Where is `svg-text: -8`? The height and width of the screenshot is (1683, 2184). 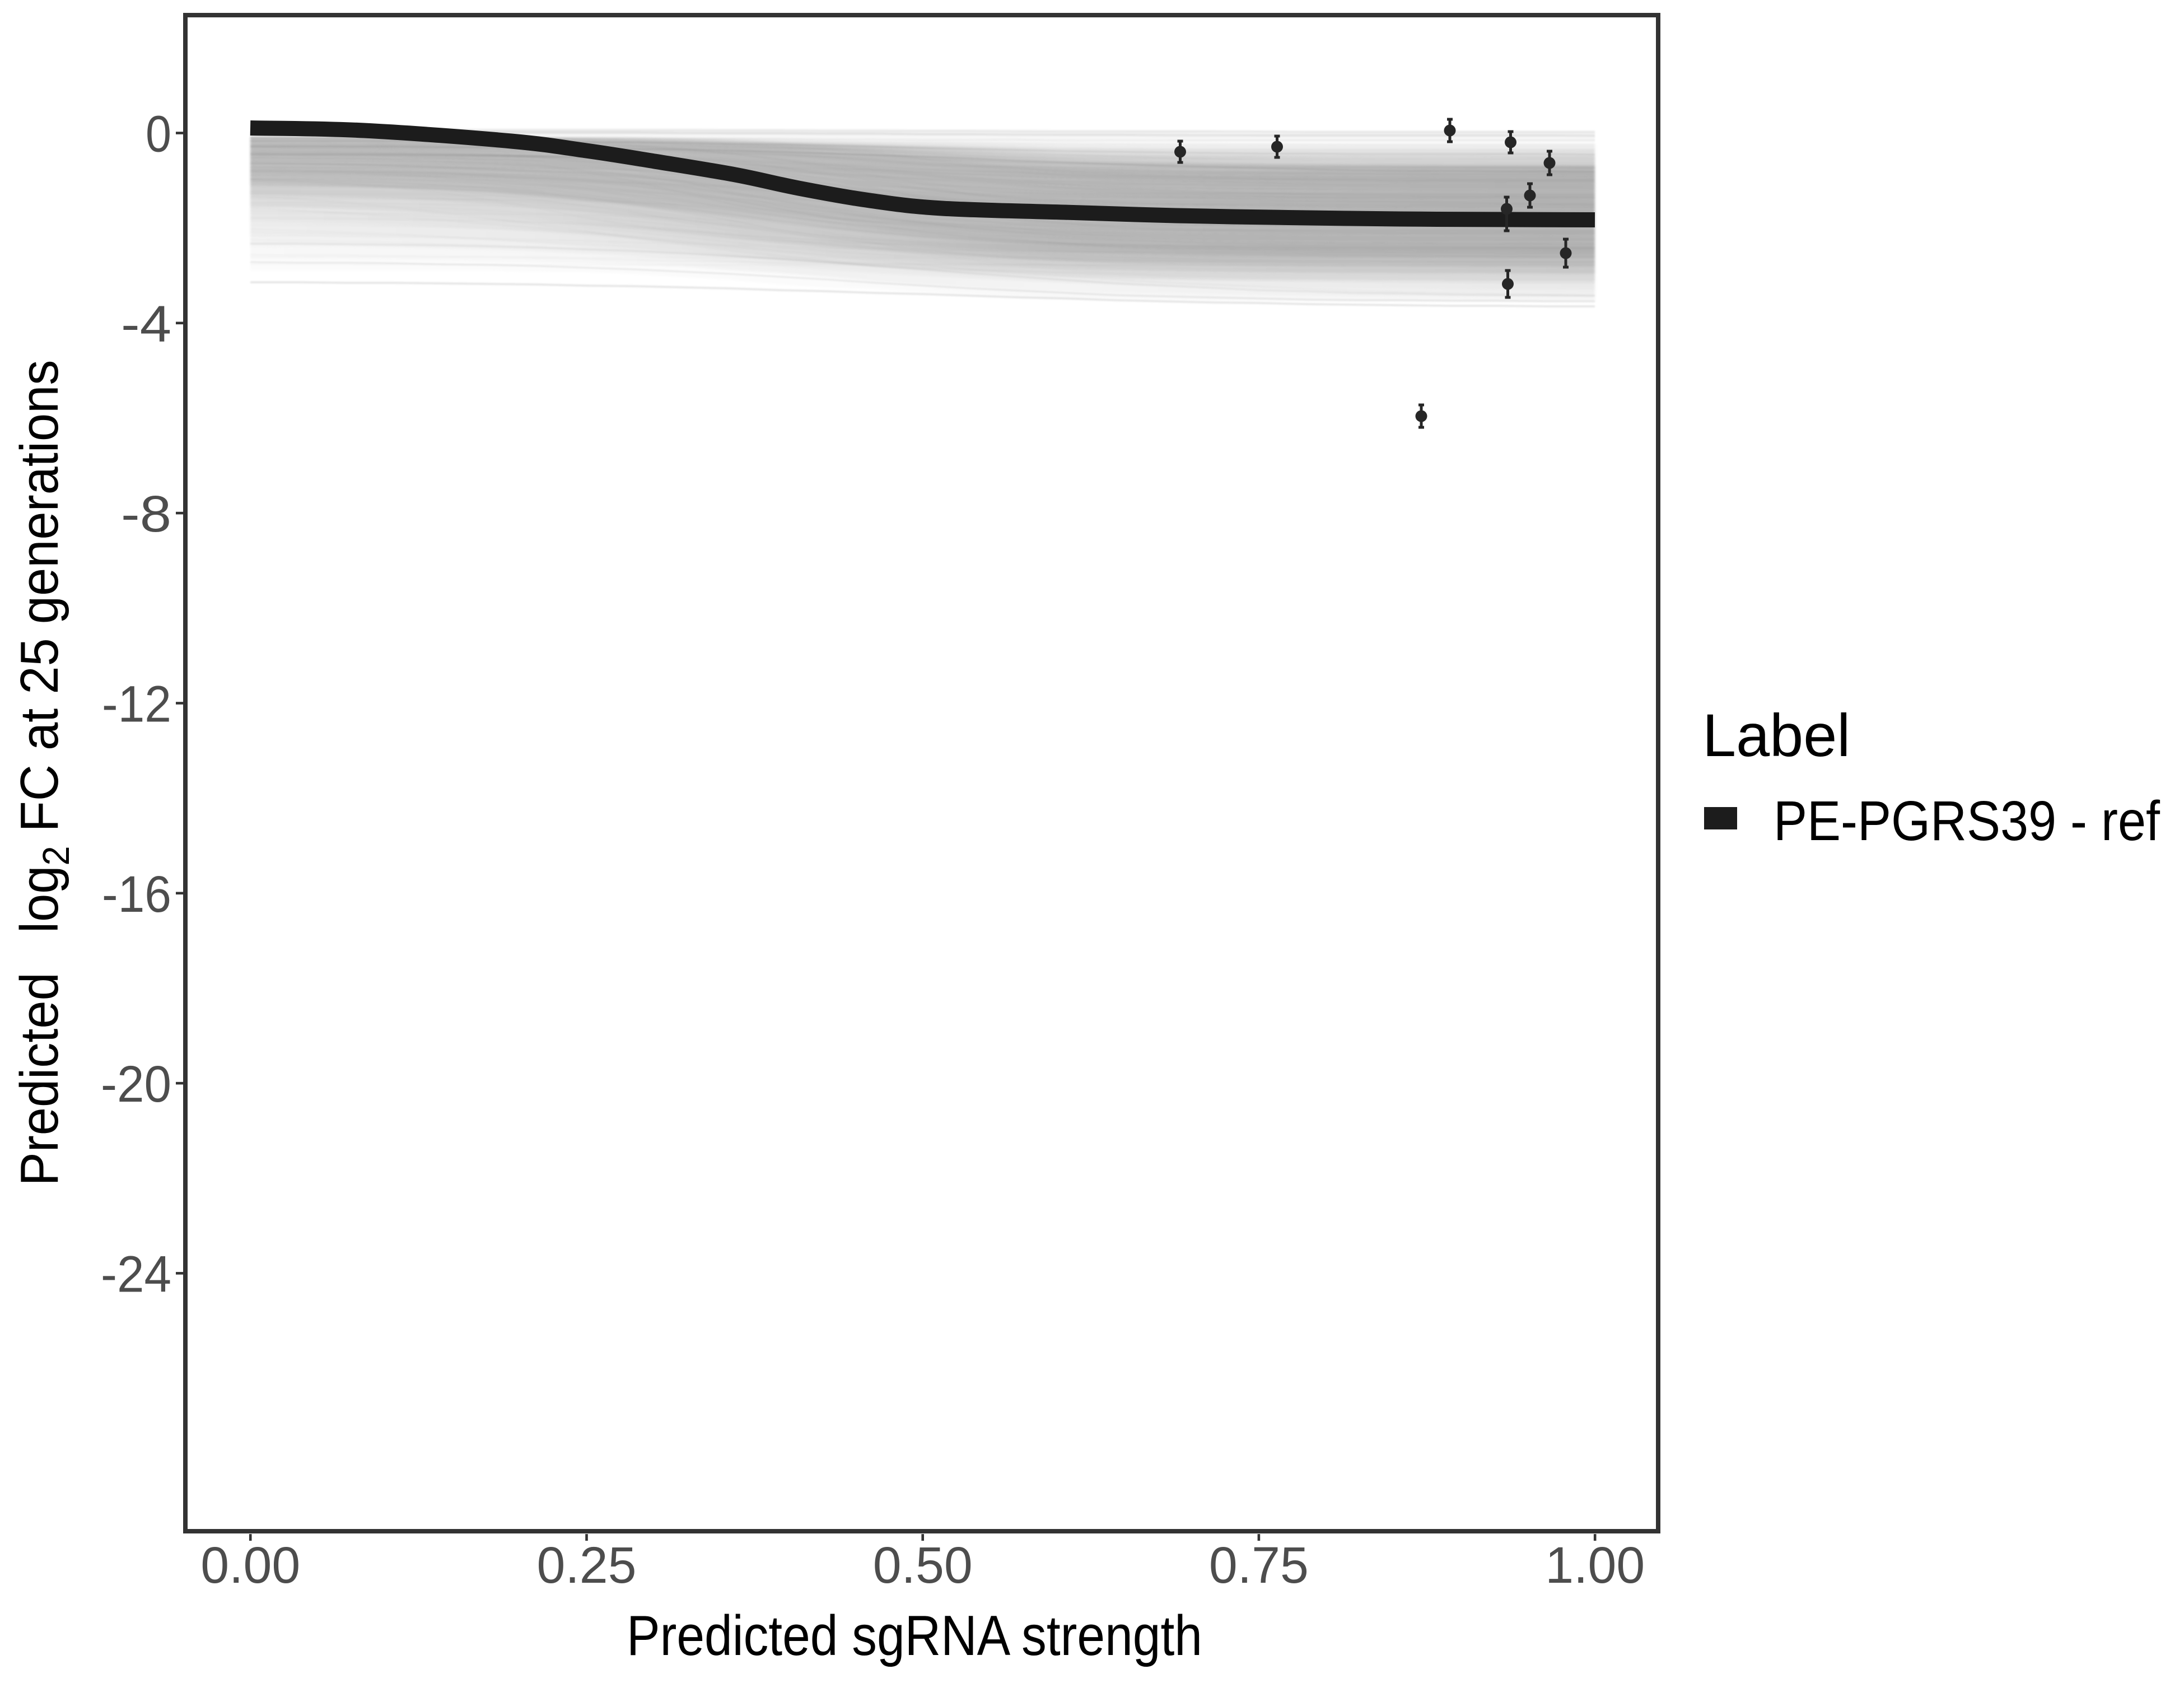
svg-text: -8 is located at coordinates (146, 514).